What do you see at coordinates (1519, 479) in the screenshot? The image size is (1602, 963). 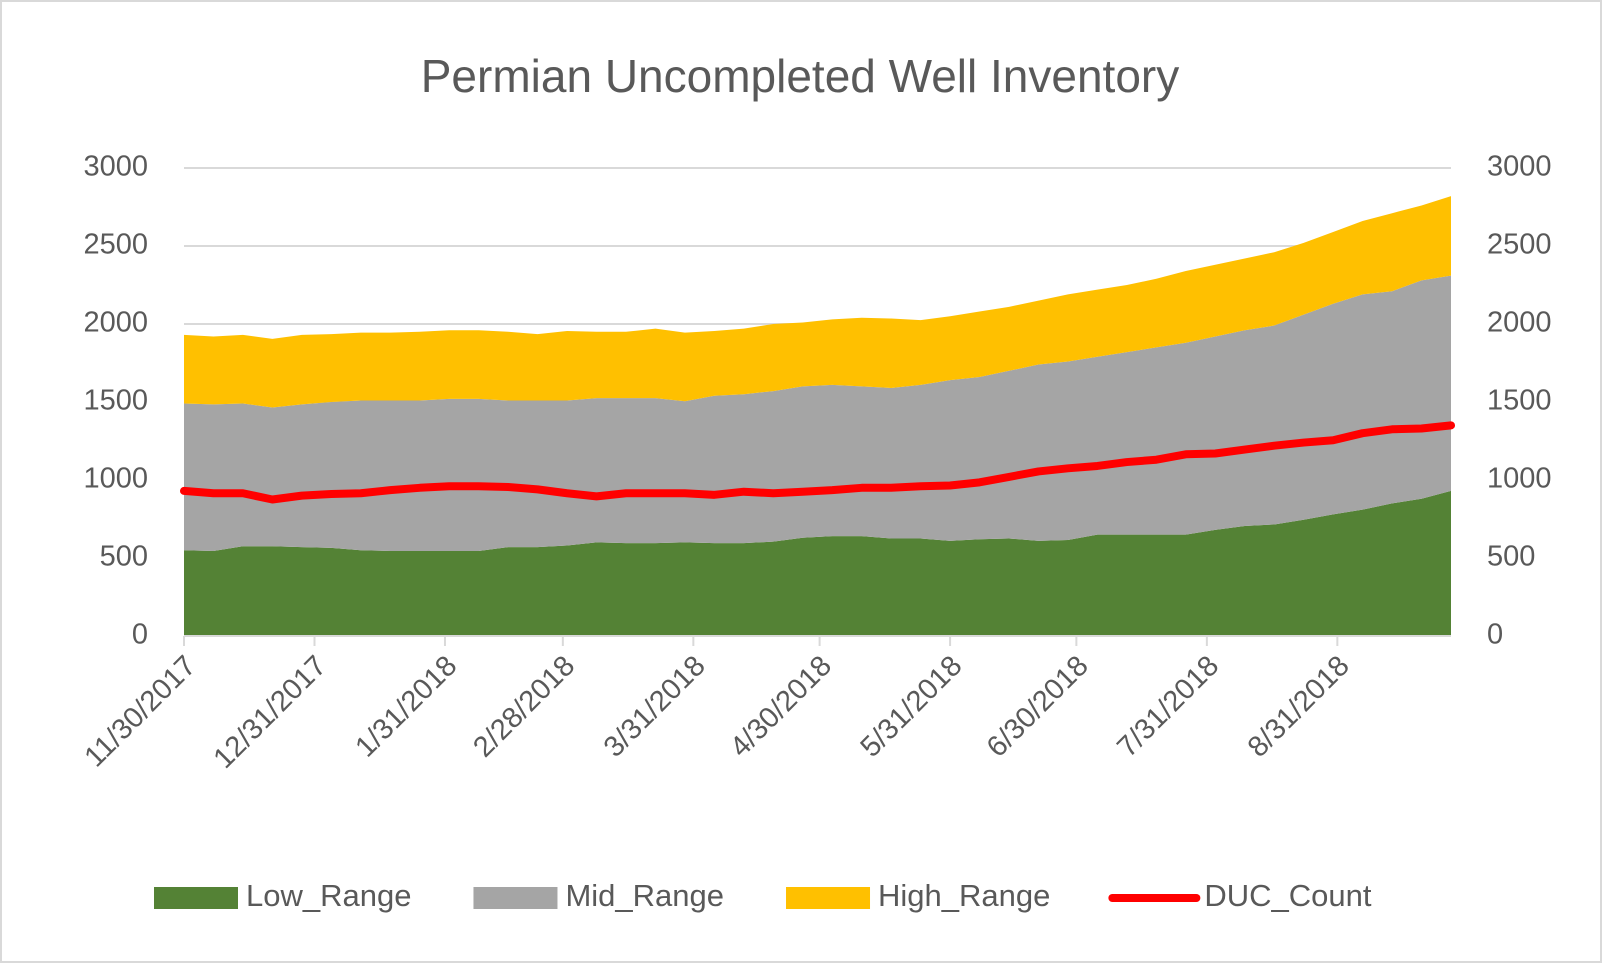 I see `y2-tick-label: 1000` at bounding box center [1519, 479].